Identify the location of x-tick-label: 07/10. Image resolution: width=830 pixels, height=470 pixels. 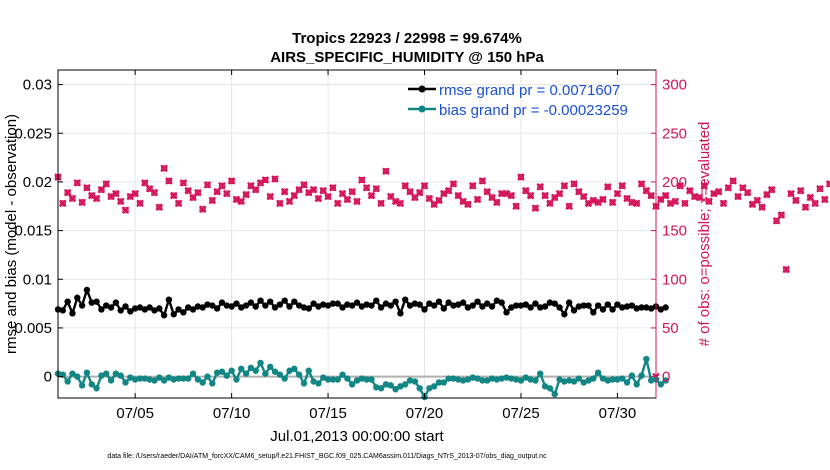
(232, 413).